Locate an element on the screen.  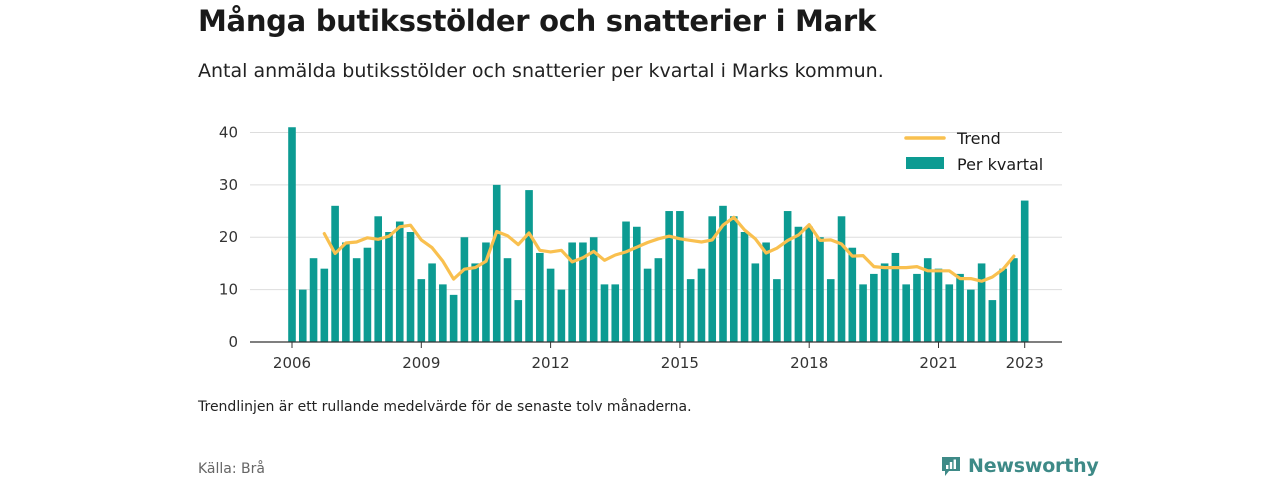
x-tick-label: 2018 is located at coordinates (809, 363).